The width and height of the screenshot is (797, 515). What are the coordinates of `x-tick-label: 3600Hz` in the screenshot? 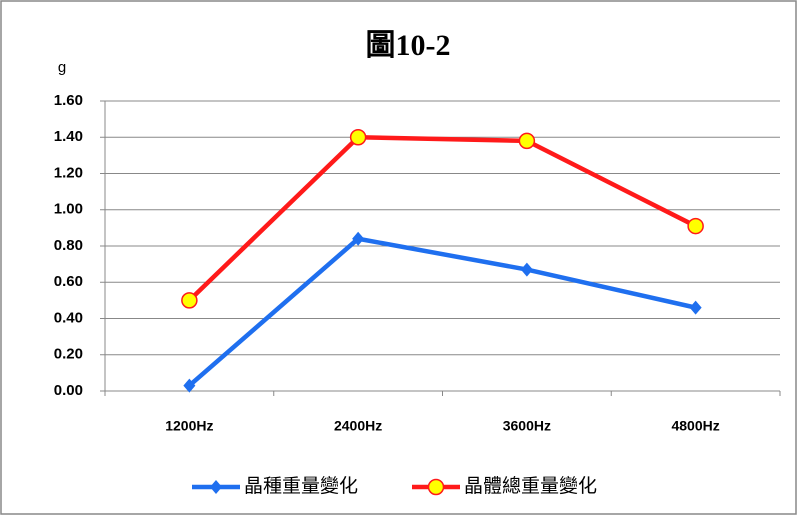 It's located at (527, 426).